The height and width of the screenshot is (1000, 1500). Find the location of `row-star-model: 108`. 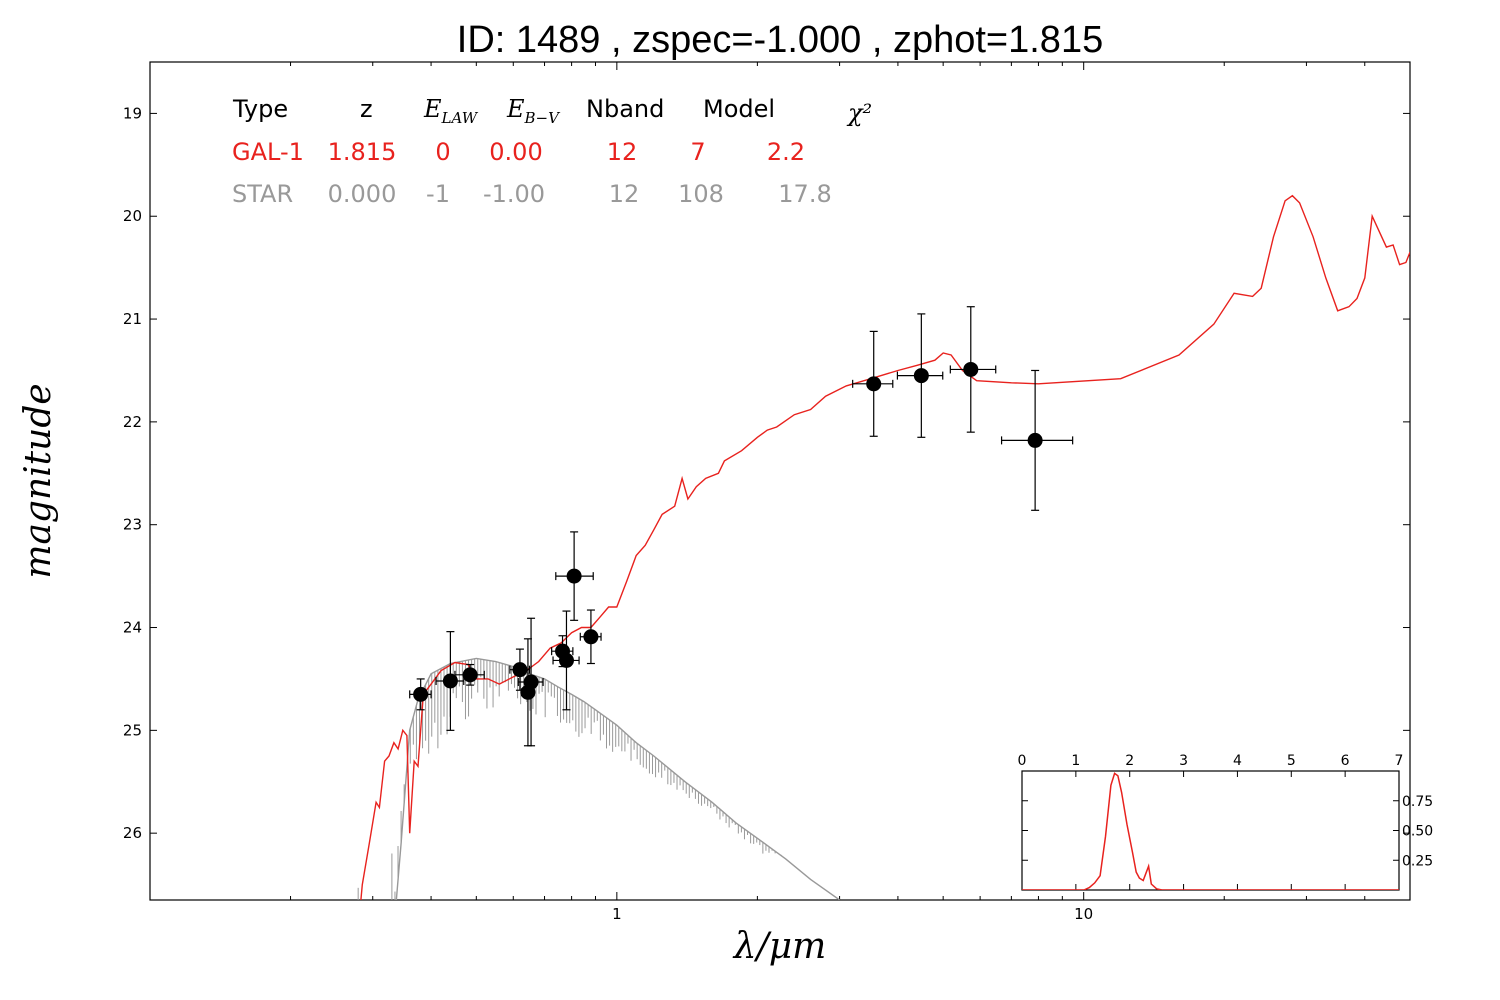

row-star-model: 108 is located at coordinates (701, 194).